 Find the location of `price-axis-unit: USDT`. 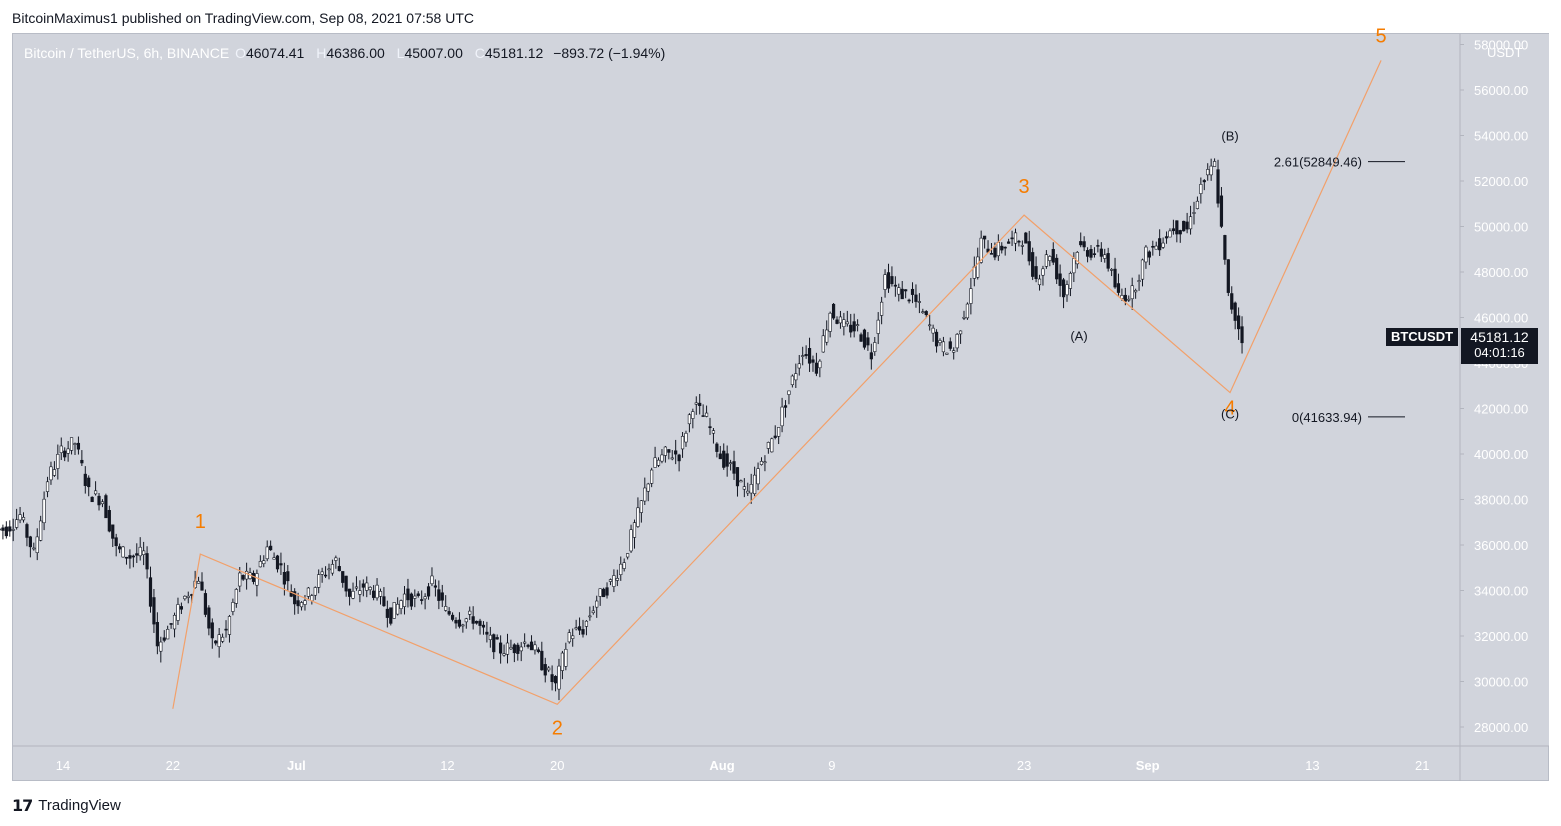

price-axis-unit: USDT is located at coordinates (1505, 52).